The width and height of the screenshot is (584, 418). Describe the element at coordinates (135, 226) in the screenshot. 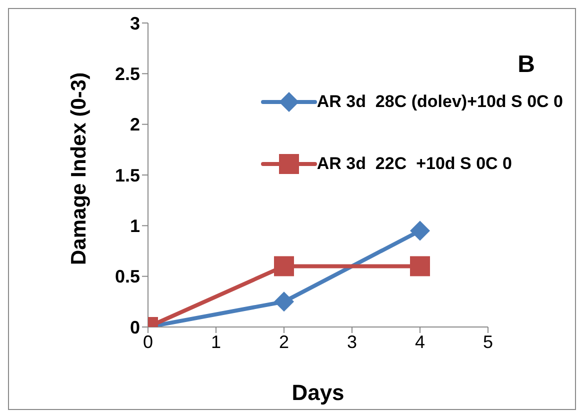

I see `y-tick-label: 1` at that location.